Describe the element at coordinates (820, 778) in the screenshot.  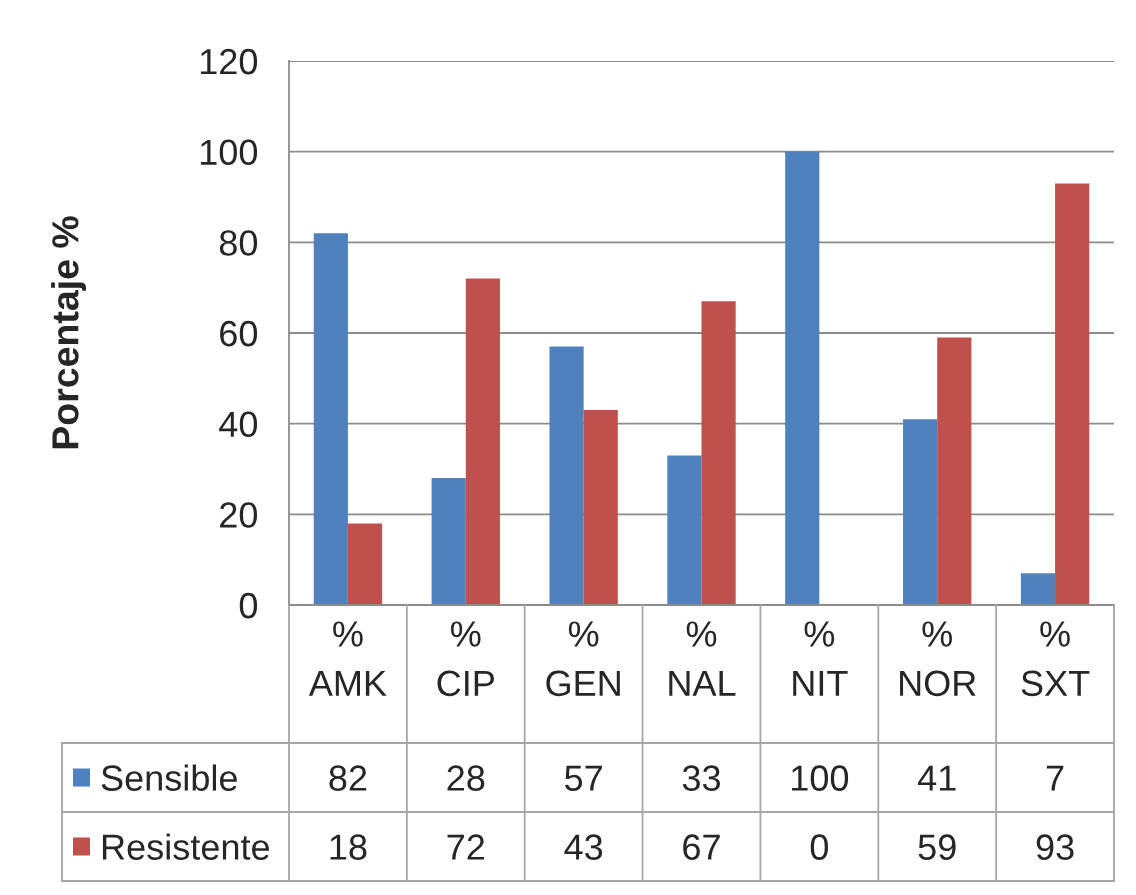
I see `data-label: 100` at that location.